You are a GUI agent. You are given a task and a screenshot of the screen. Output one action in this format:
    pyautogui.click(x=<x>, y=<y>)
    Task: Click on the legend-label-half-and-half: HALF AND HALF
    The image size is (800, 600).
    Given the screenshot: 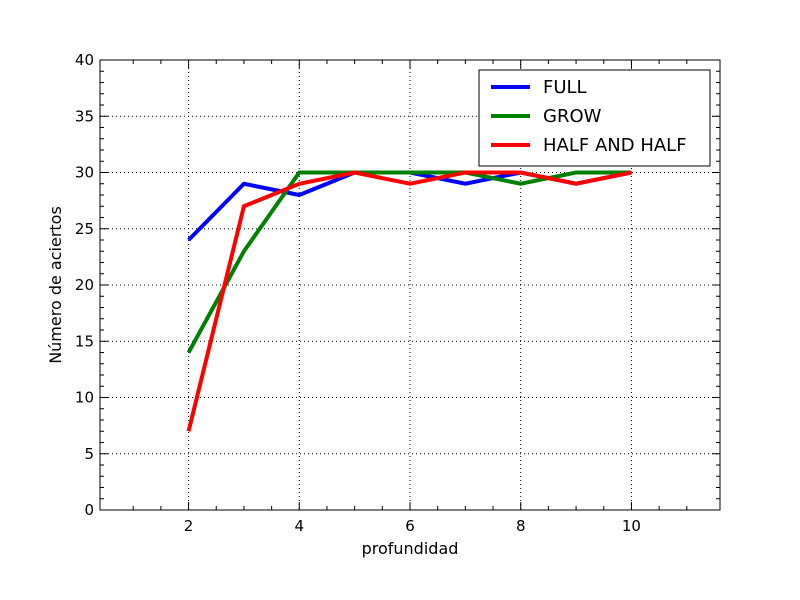 What is the action you would take?
    pyautogui.click(x=615, y=145)
    